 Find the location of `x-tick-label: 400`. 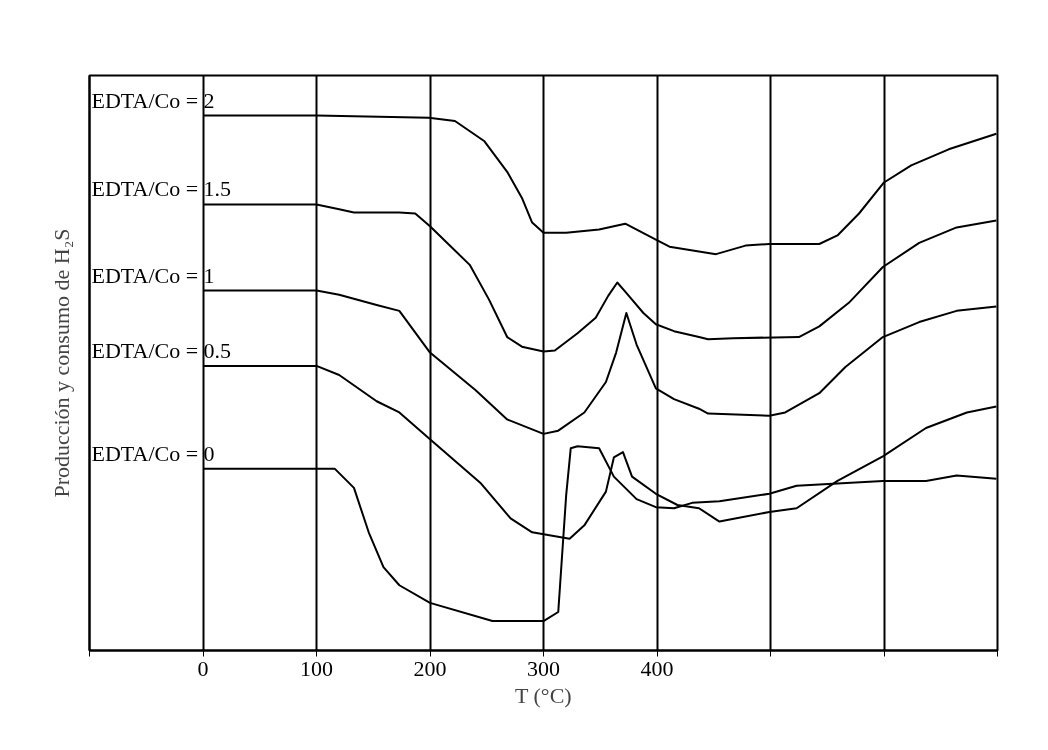

x-tick-label: 400 is located at coordinates (657, 668).